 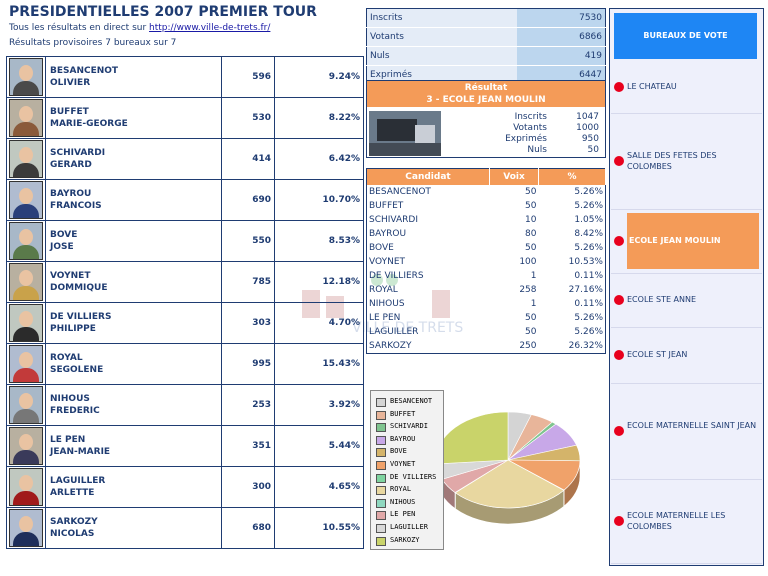 What do you see at coordinates (393, 220) in the screenshot?
I see `detail-candidate: SCHIVARDI` at bounding box center [393, 220].